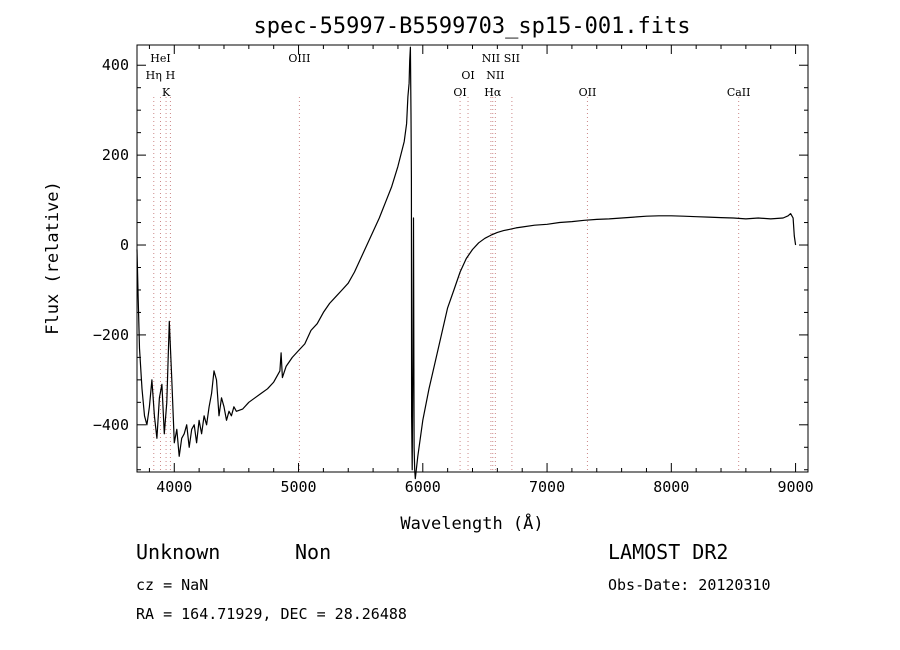  Describe the element at coordinates (689, 585) in the screenshot. I see `obs-date-label: Obs-Date: 20120310` at that location.